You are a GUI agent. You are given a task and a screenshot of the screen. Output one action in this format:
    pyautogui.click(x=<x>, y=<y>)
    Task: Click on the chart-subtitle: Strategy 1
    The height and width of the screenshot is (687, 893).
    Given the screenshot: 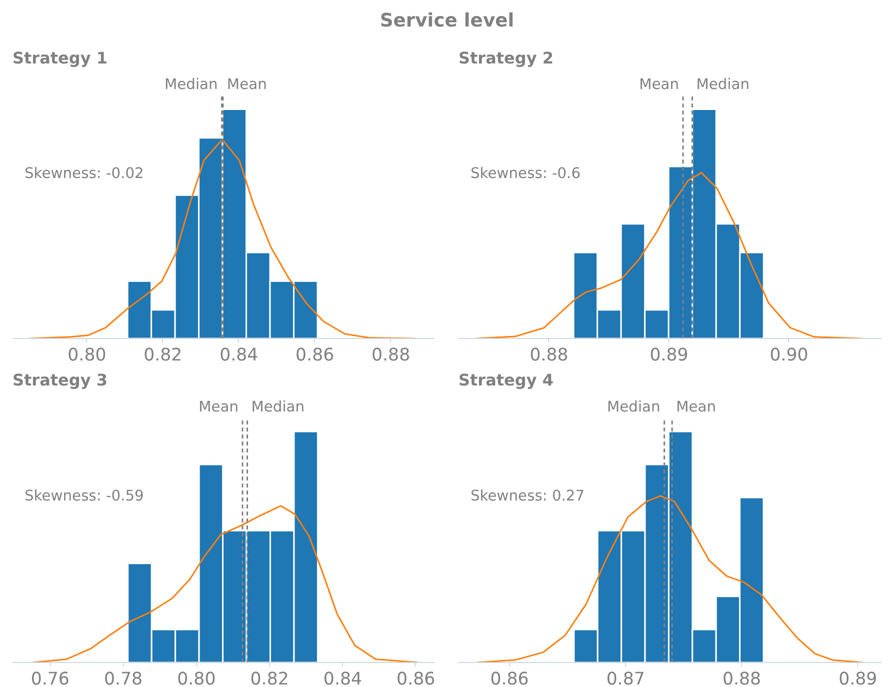 What is the action you would take?
    pyautogui.click(x=60, y=58)
    